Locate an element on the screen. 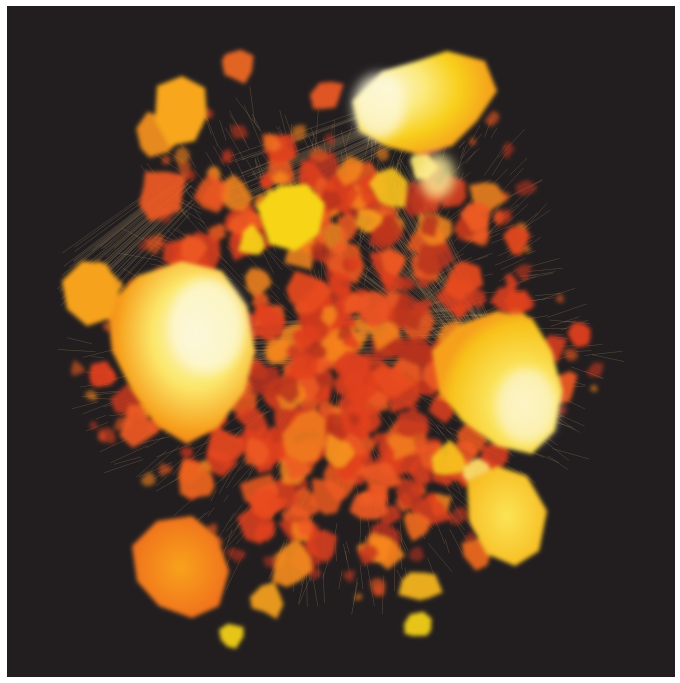  cluster-top-left is located at coordinates (181, 111).